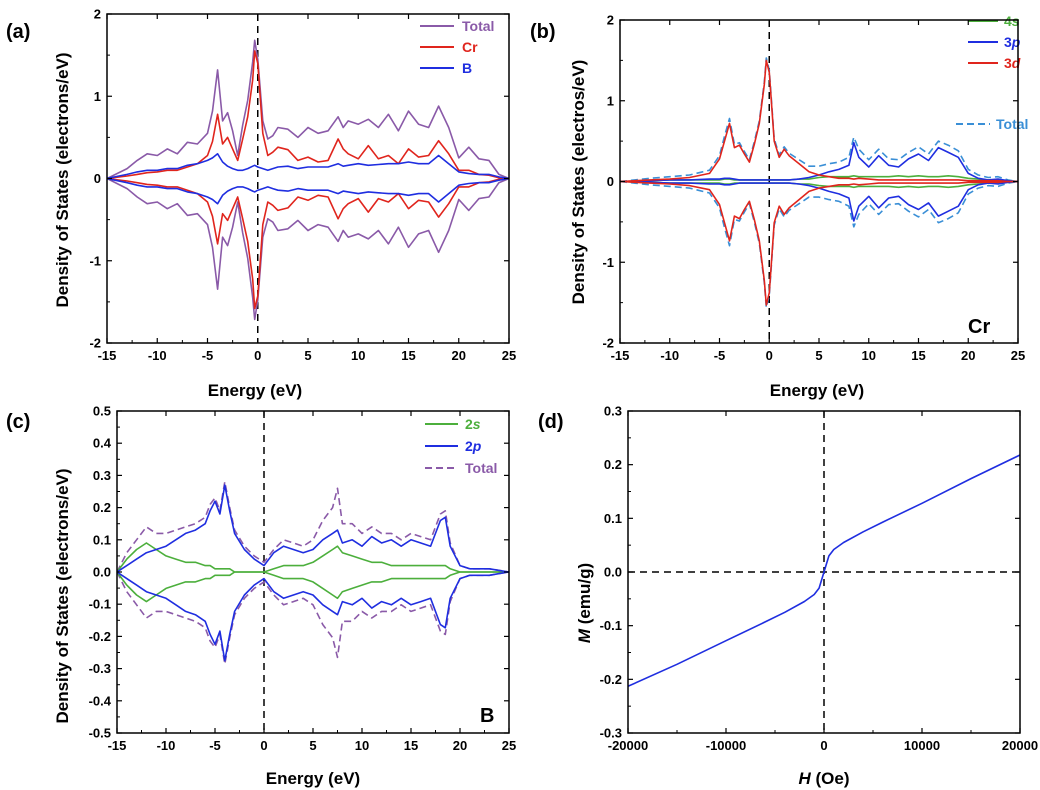 Image resolution: width=1040 pixels, height=790 pixels. What do you see at coordinates (461, 446) in the screenshot?
I see `legend: 2s 2p Total` at bounding box center [461, 446].